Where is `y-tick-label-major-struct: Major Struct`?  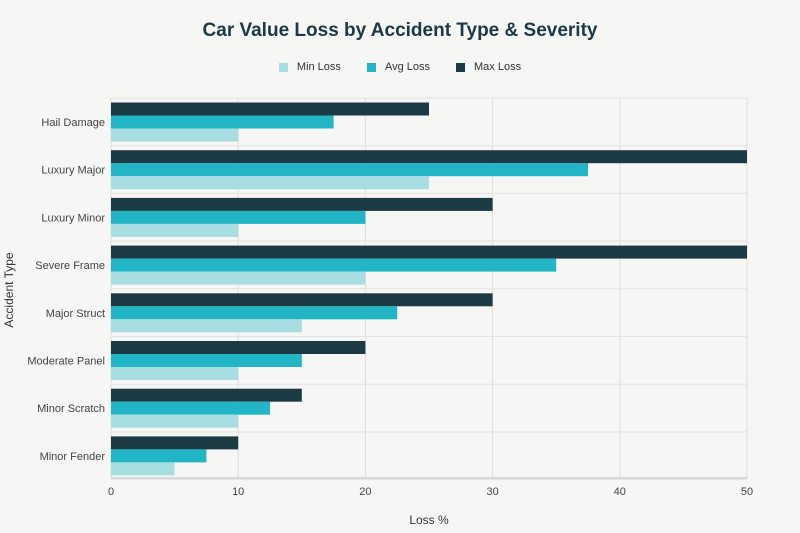
y-tick-label-major-struct: Major Struct is located at coordinates (75, 314).